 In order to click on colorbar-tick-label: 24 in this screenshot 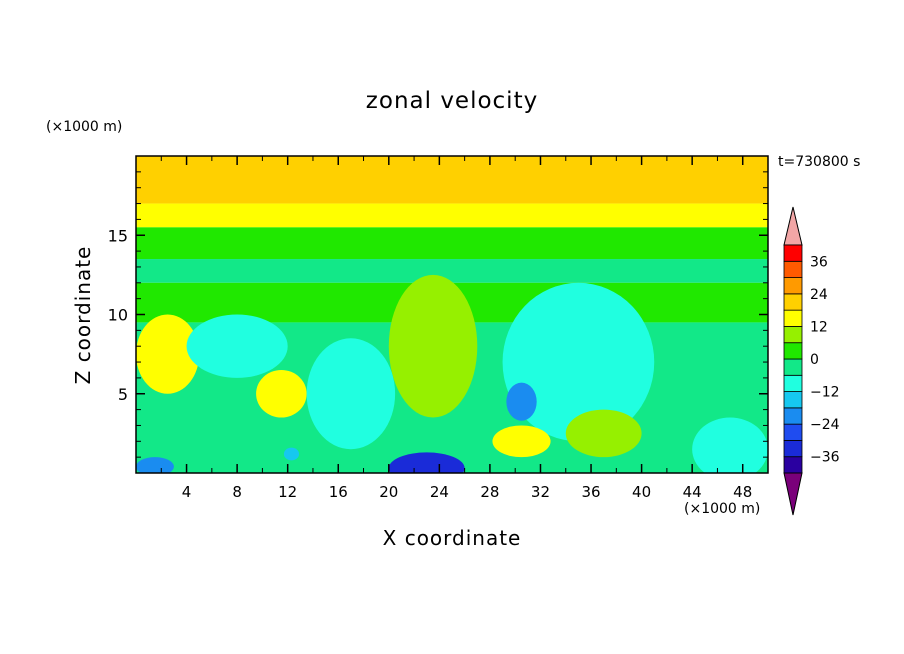, I will do `click(819, 295)`.